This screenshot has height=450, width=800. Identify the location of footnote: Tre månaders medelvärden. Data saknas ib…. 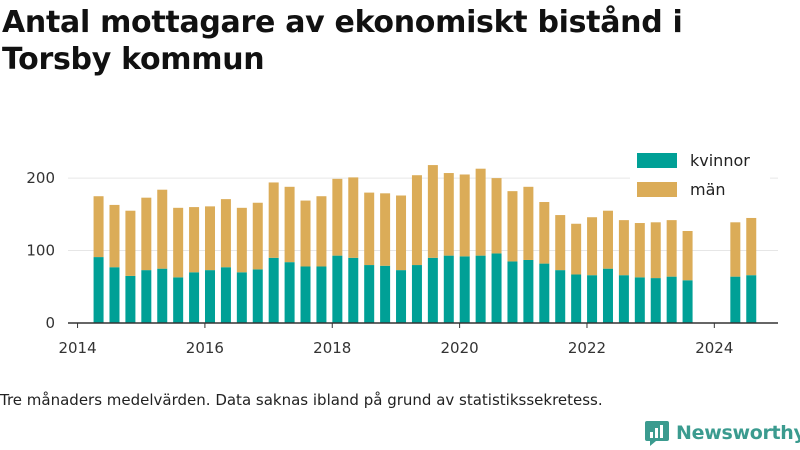
(301, 400).